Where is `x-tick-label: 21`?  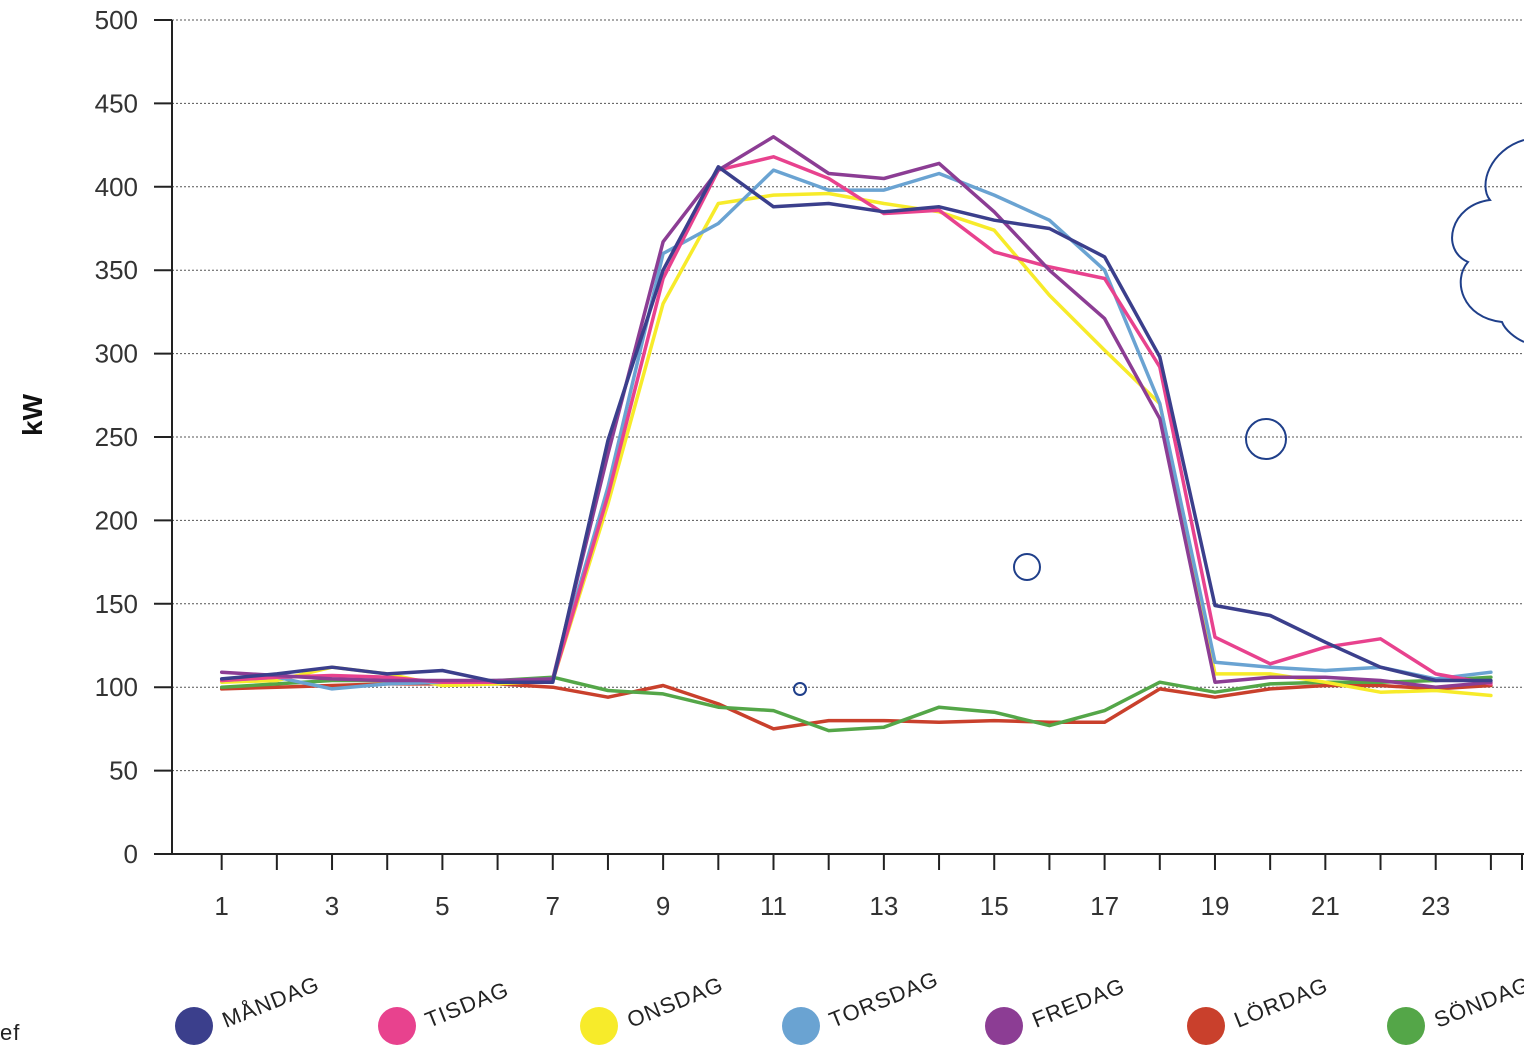
x-tick-label: 21 is located at coordinates (1325, 906).